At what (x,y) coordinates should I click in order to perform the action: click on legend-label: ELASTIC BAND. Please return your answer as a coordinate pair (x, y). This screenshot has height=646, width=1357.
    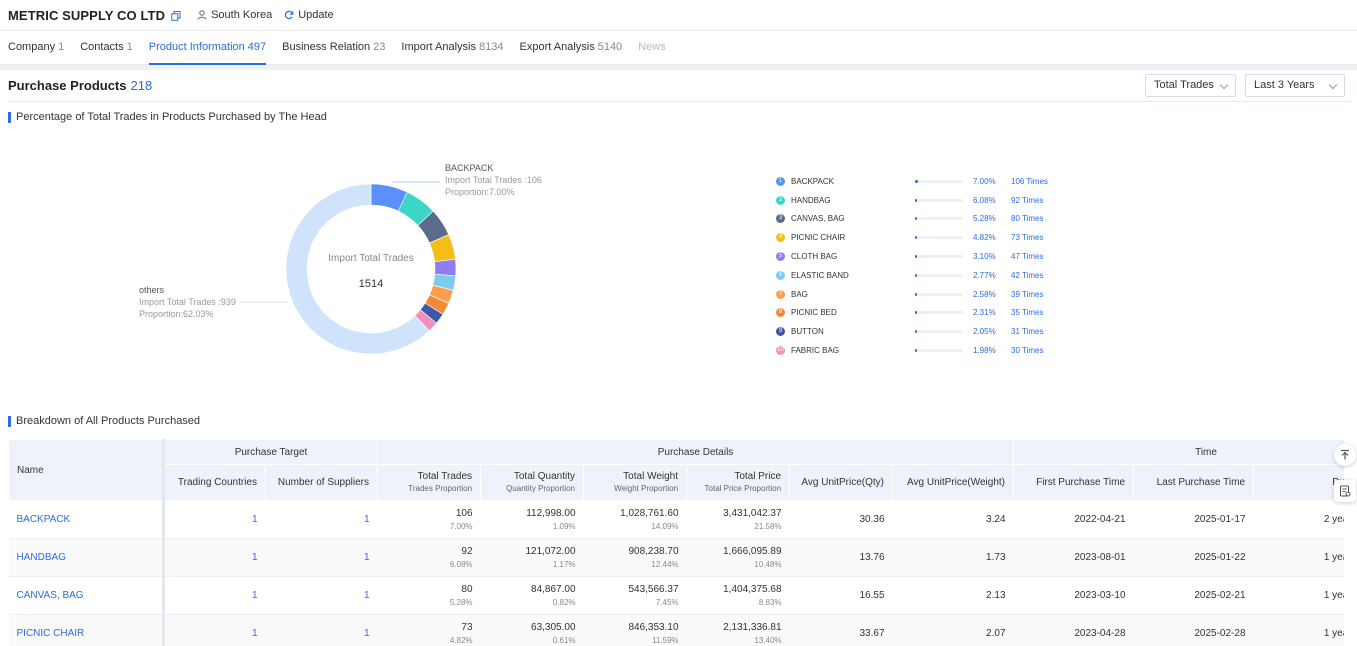
    Looking at the image, I should click on (853, 275).